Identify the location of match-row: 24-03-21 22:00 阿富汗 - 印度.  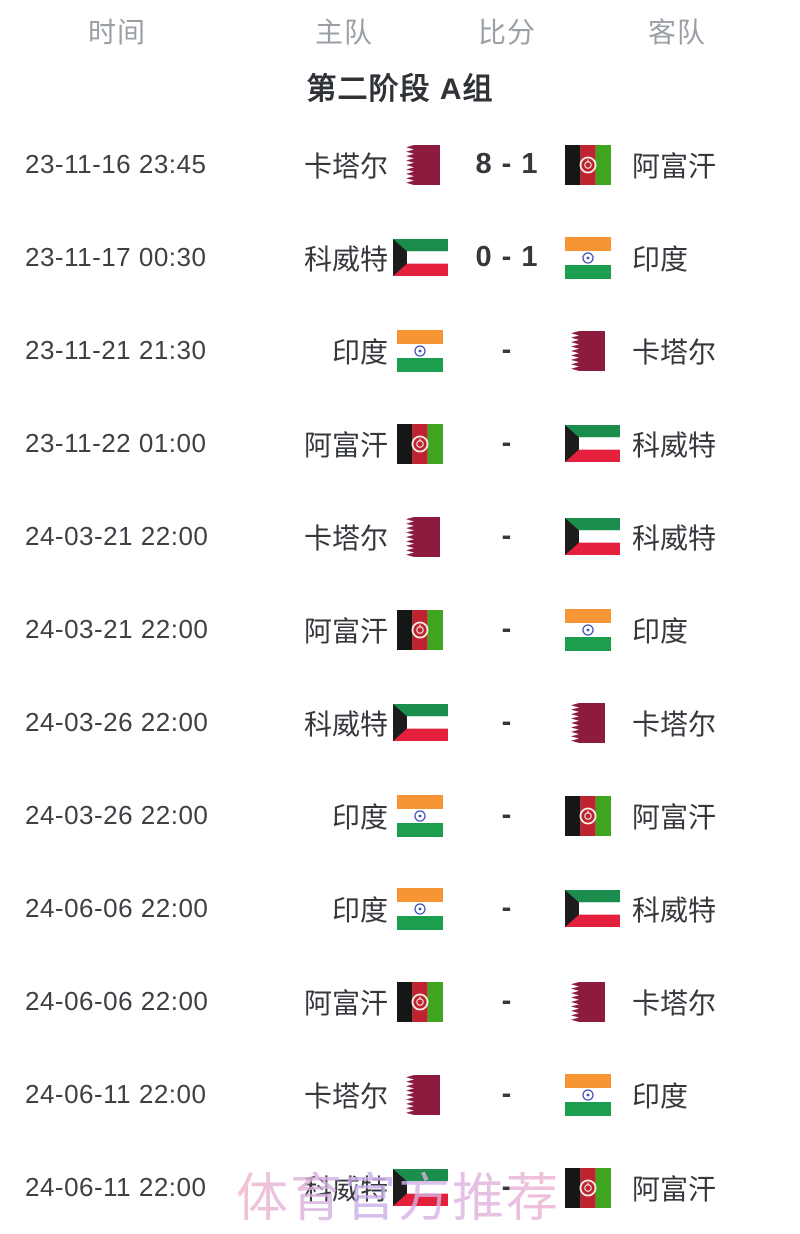
(400, 629).